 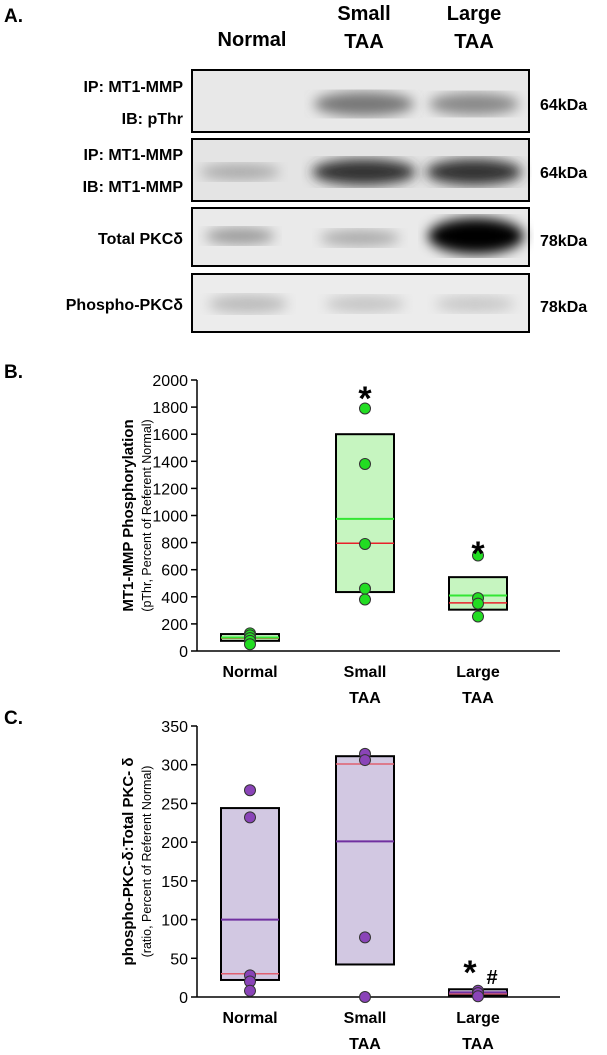 I want to click on y-tick-label: 300, so click(x=174, y=766).